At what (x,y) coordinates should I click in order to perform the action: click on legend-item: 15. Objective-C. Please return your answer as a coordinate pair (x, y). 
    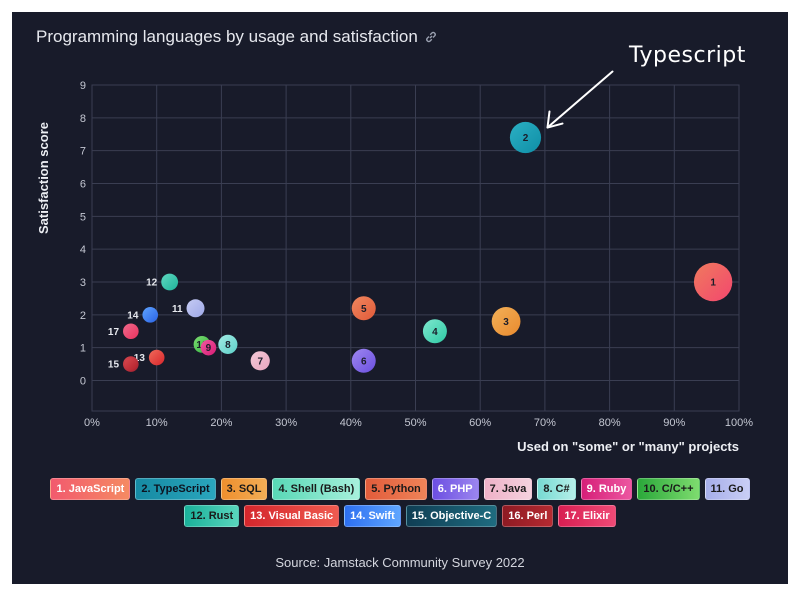
    Looking at the image, I should click on (451, 516).